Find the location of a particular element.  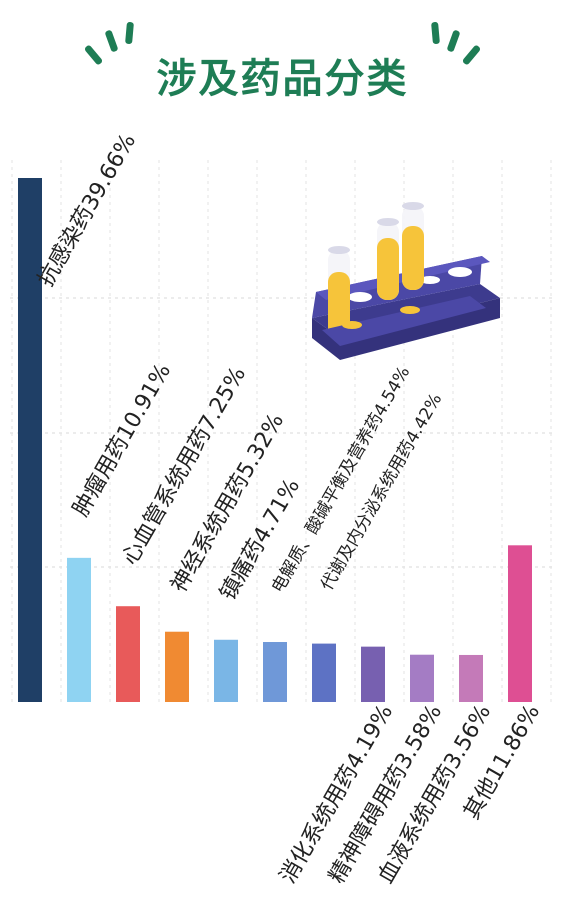

test-tube-rack-illustration is located at coordinates (406, 281).